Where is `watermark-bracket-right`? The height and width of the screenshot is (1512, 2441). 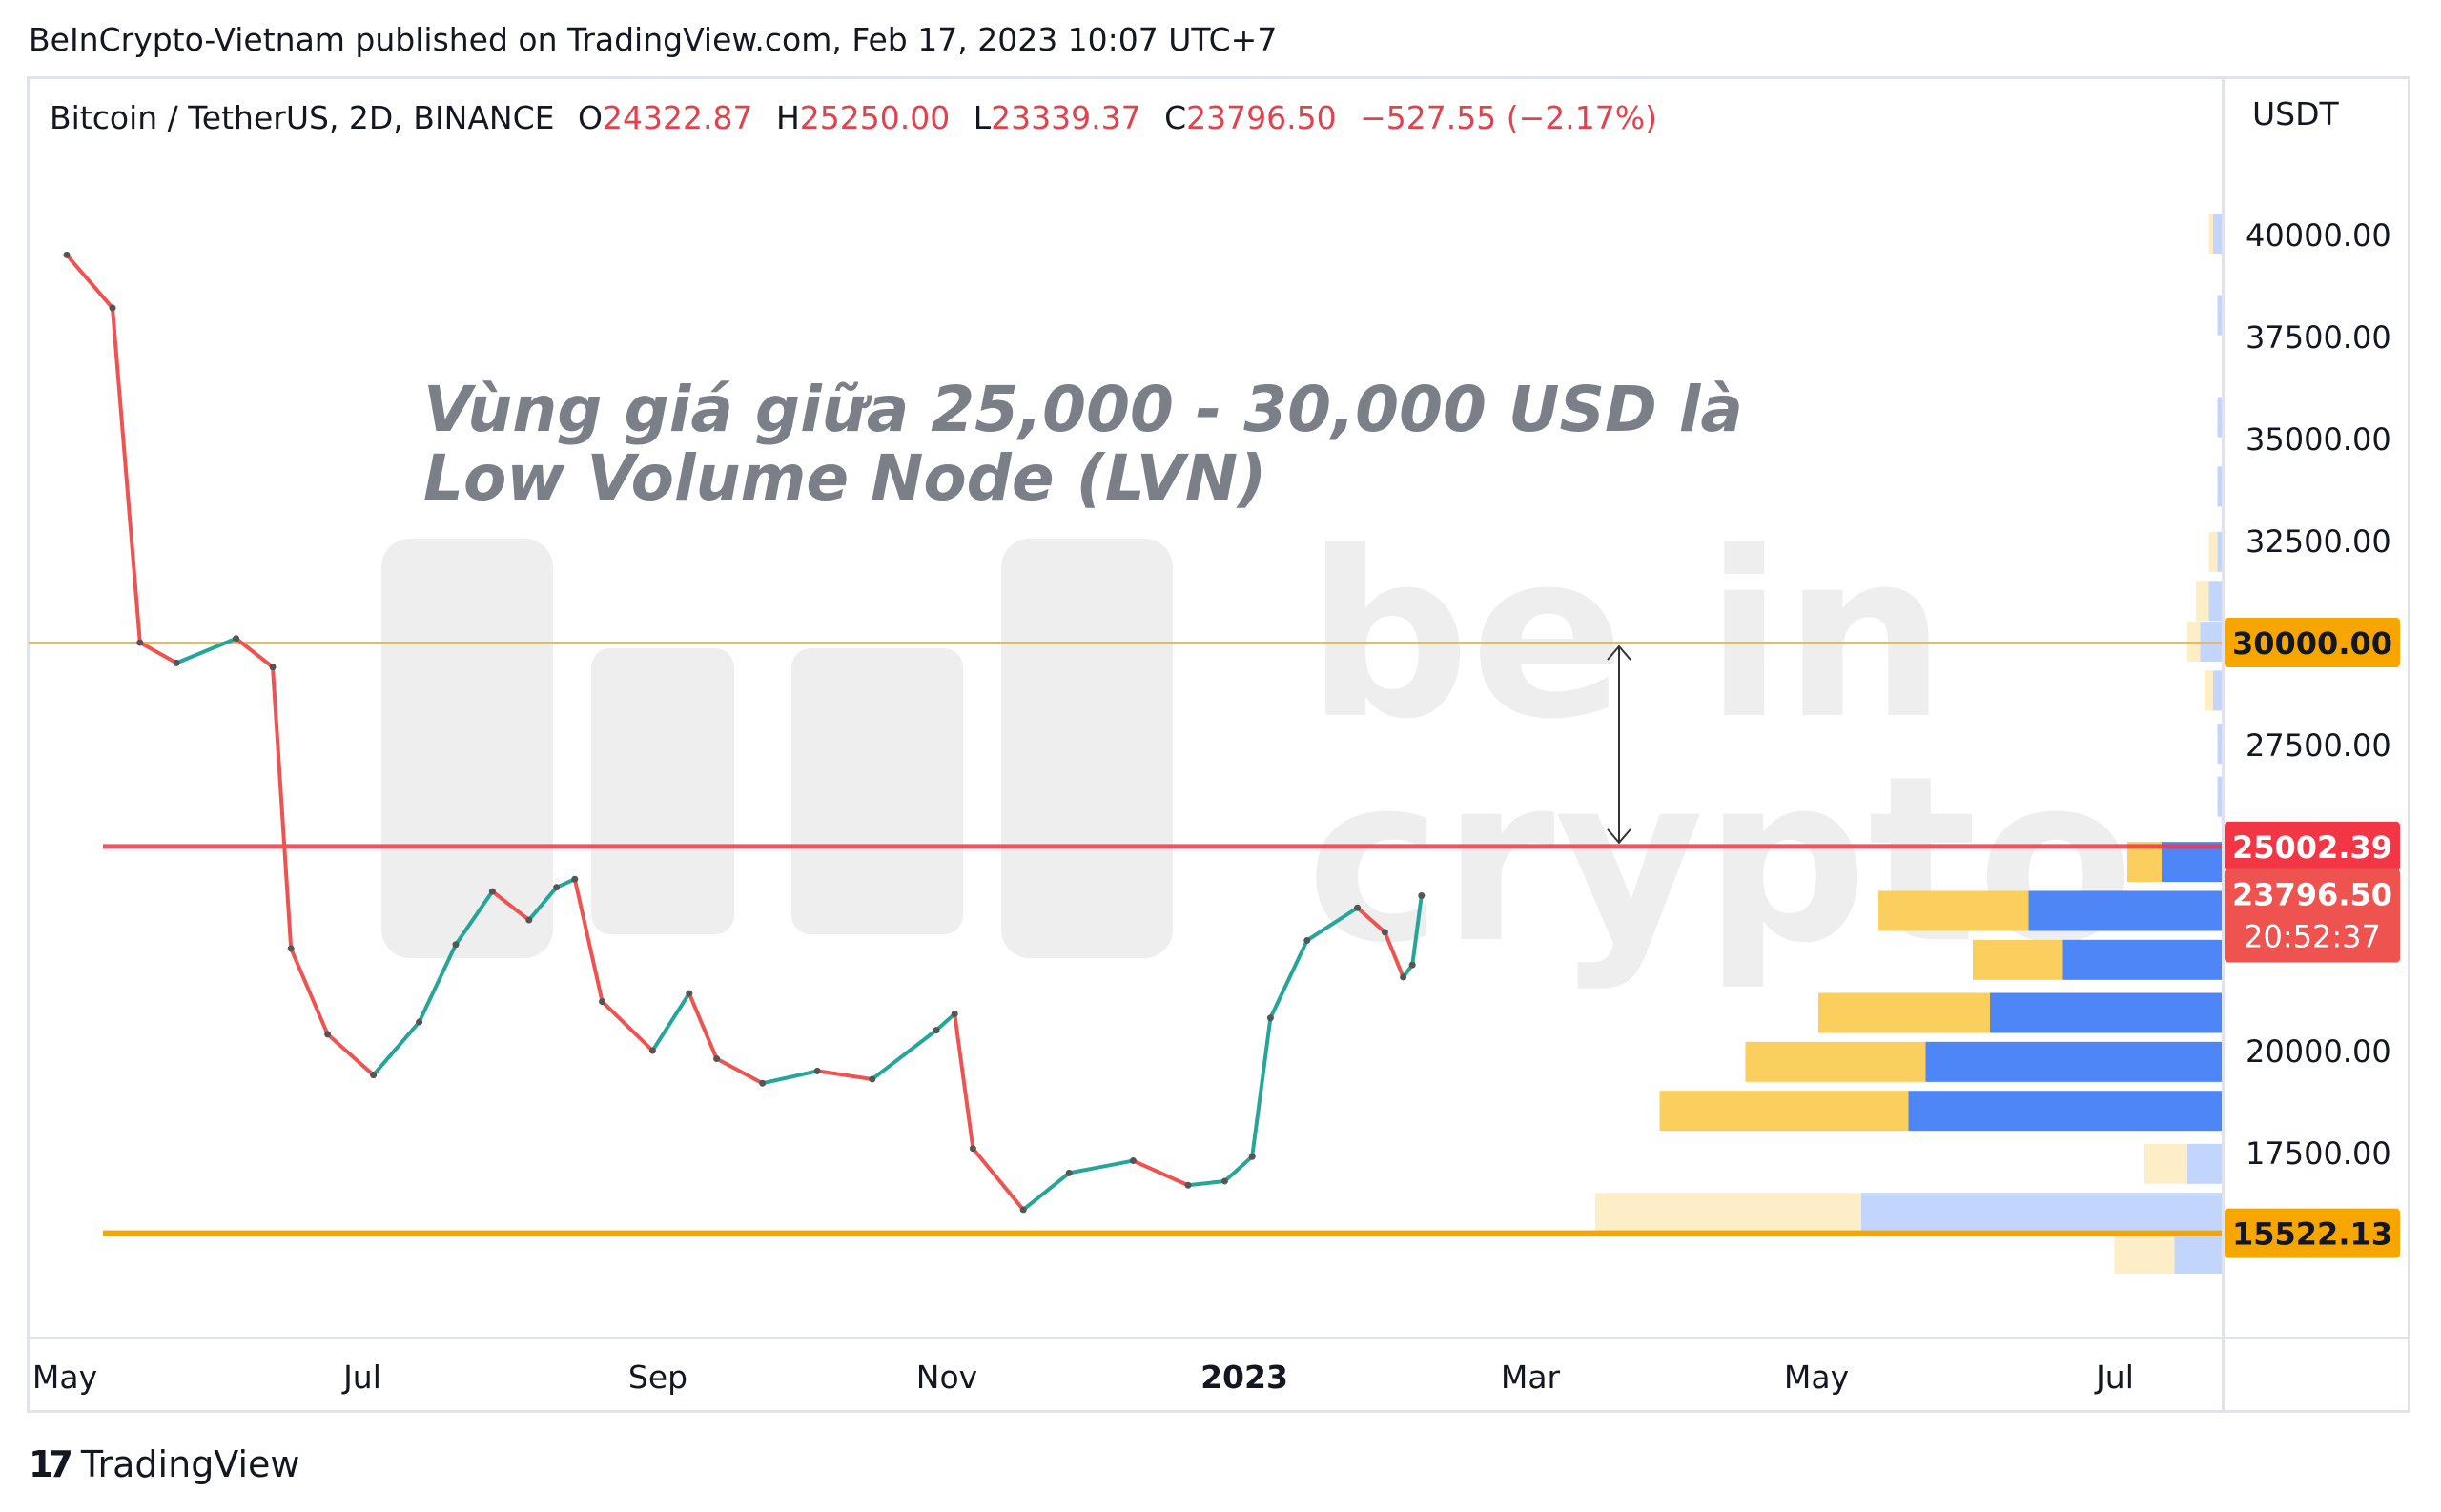 watermark-bracket-right is located at coordinates (1087, 748).